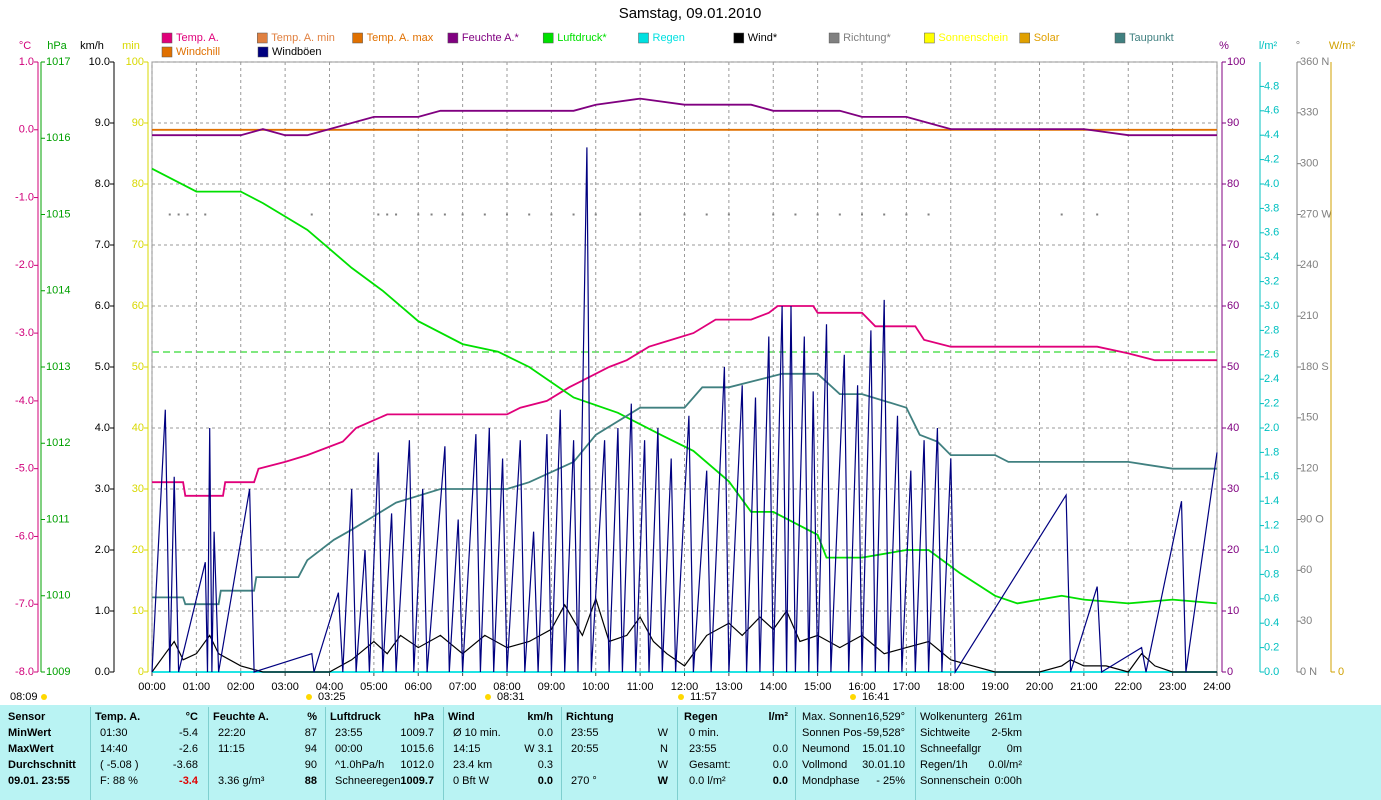 This screenshot has width=1381, height=800. Describe the element at coordinates (1271, 428) in the screenshot. I see `y-tick-label: 2.0` at that location.